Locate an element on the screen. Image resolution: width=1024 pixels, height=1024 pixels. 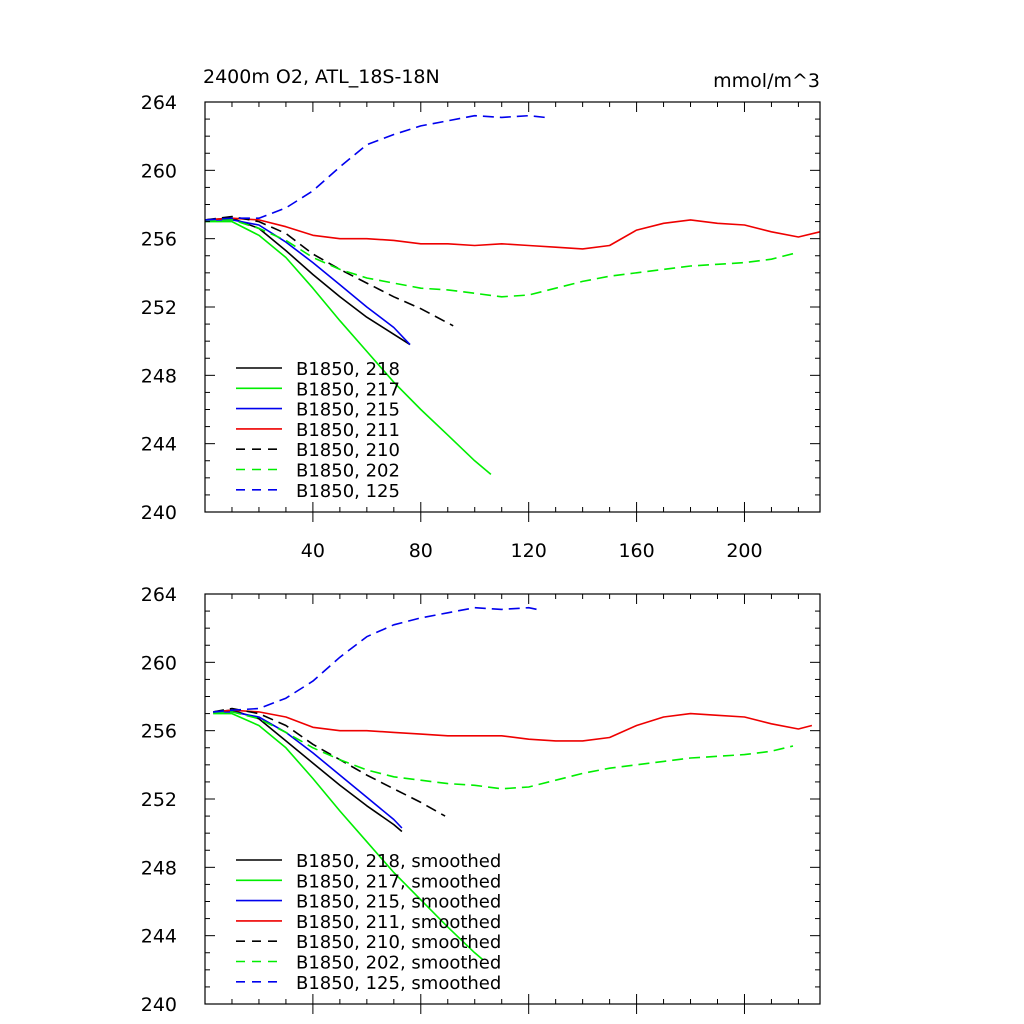
legend-label-1: B1850, 217 is located at coordinates (348, 389).